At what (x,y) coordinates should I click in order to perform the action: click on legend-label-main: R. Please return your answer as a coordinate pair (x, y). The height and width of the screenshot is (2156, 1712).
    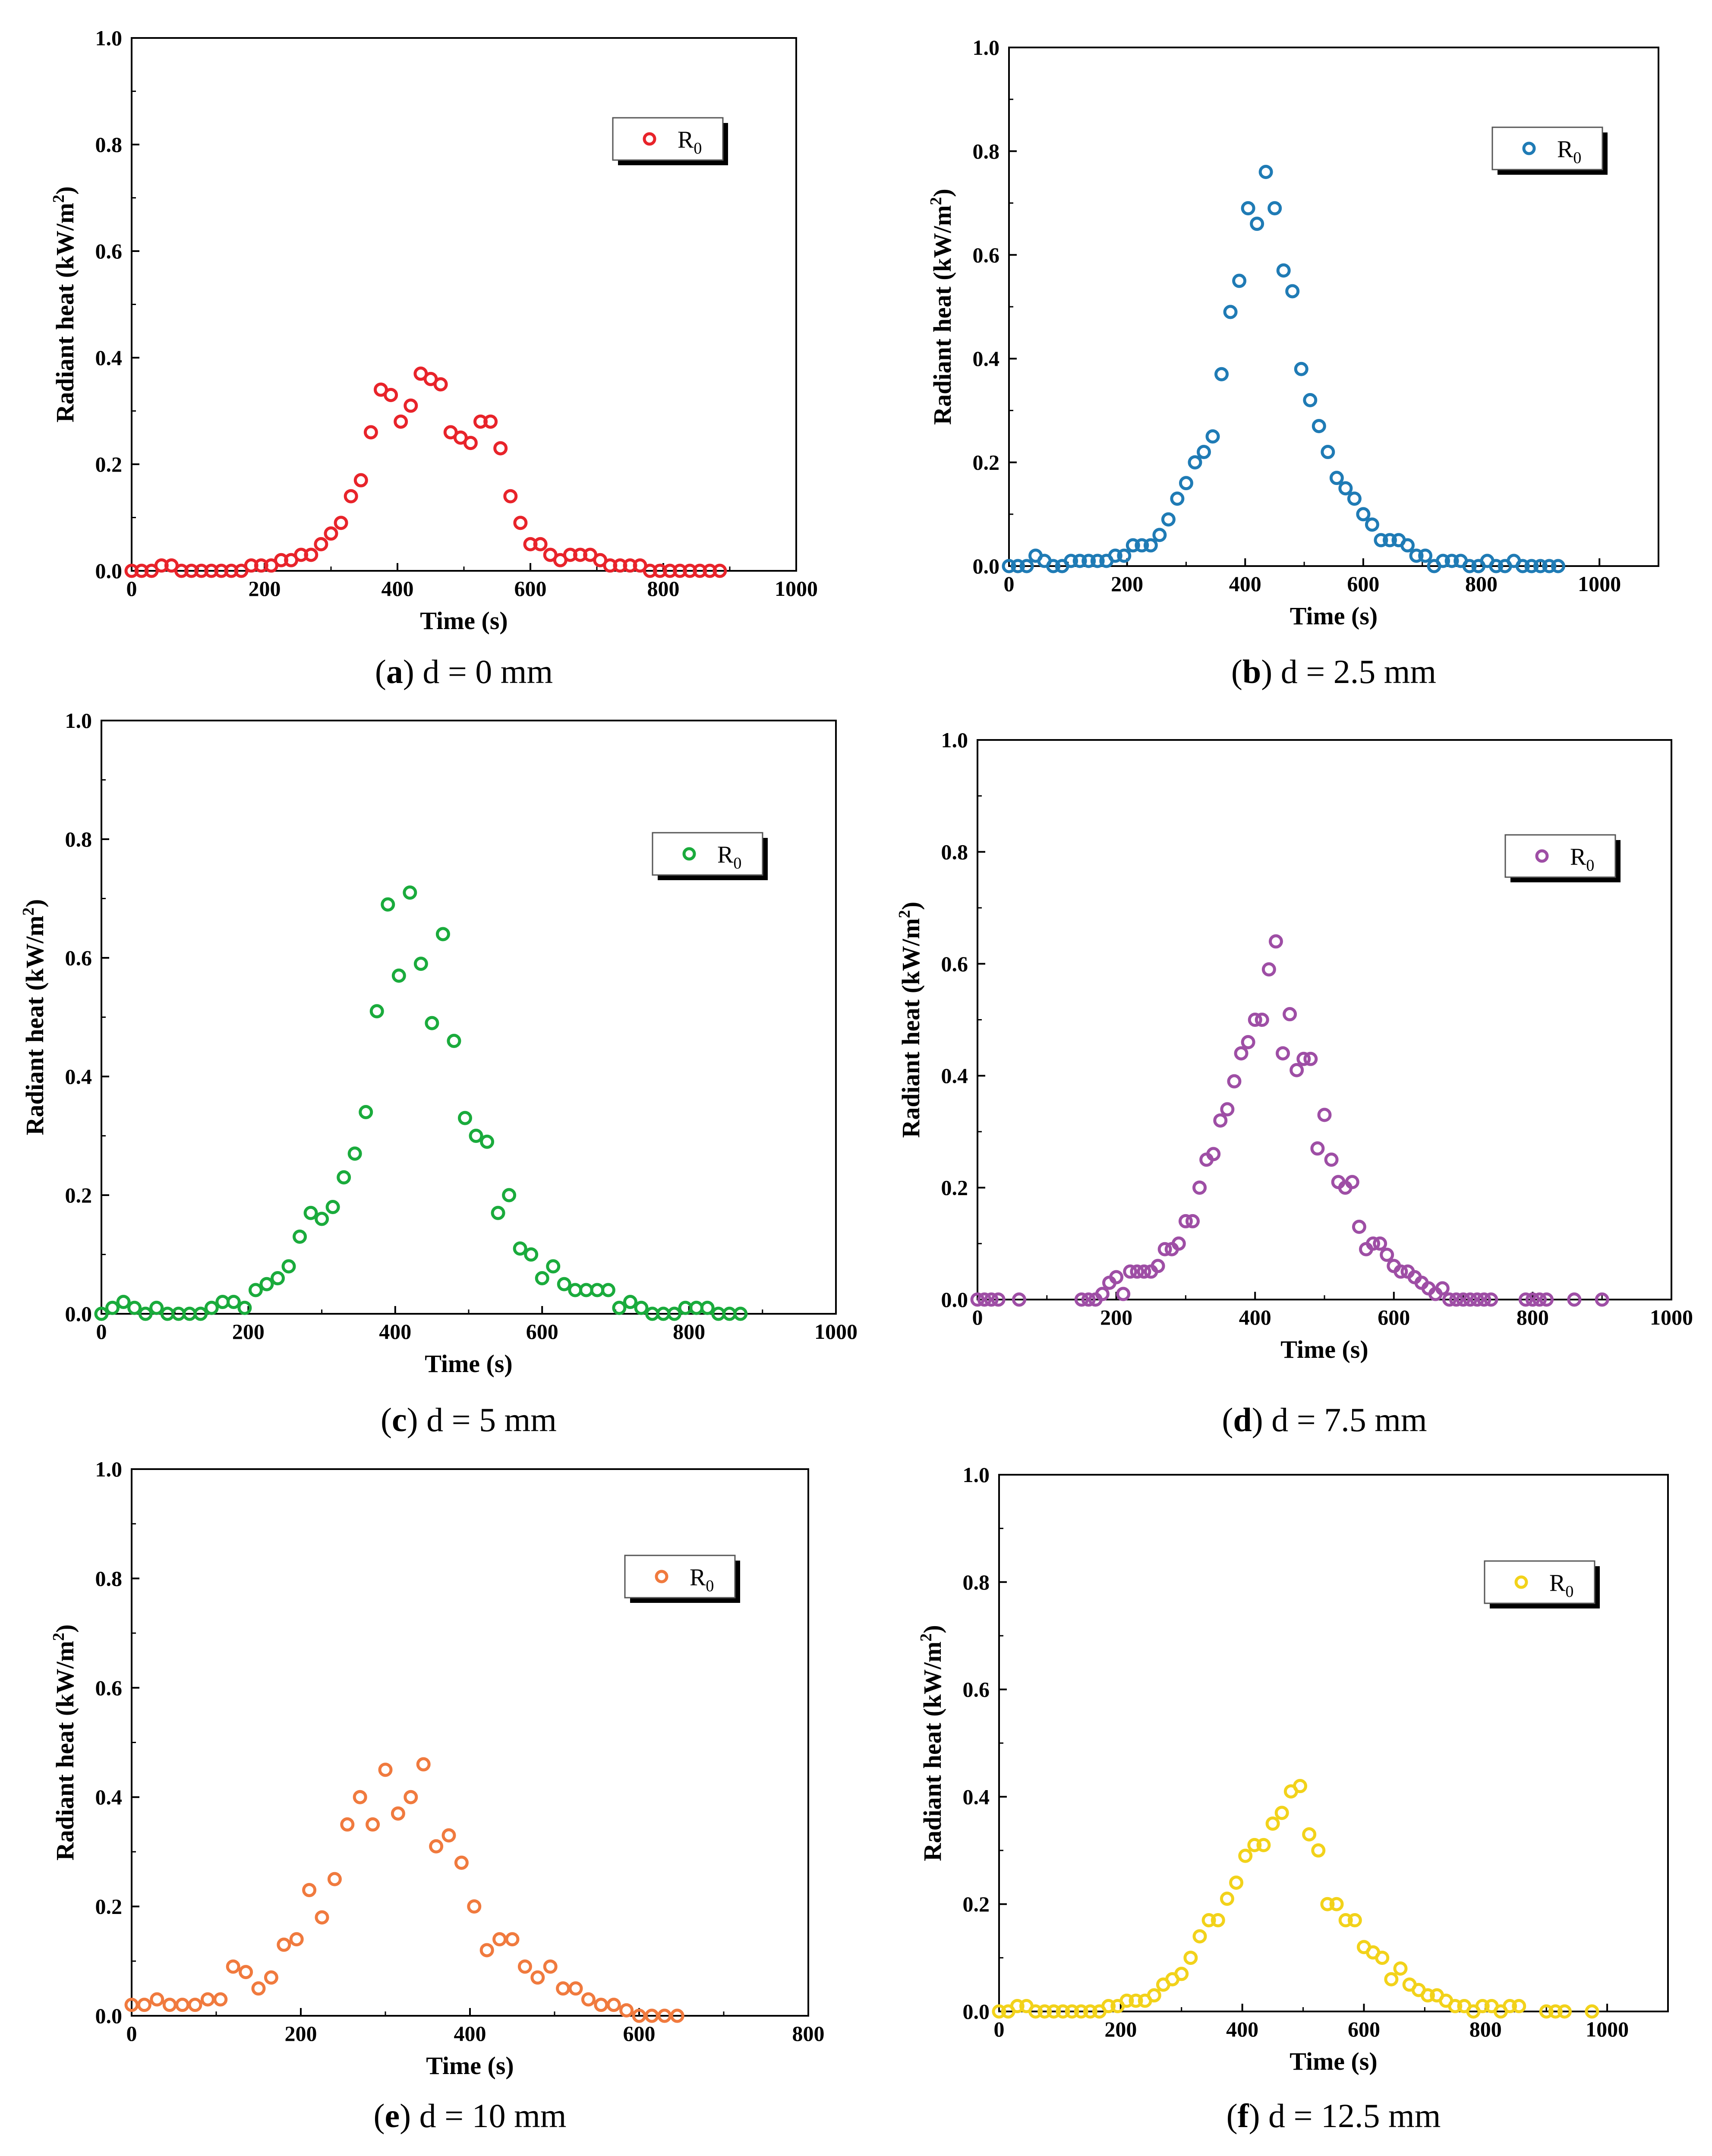
    Looking at the image, I should click on (686, 139).